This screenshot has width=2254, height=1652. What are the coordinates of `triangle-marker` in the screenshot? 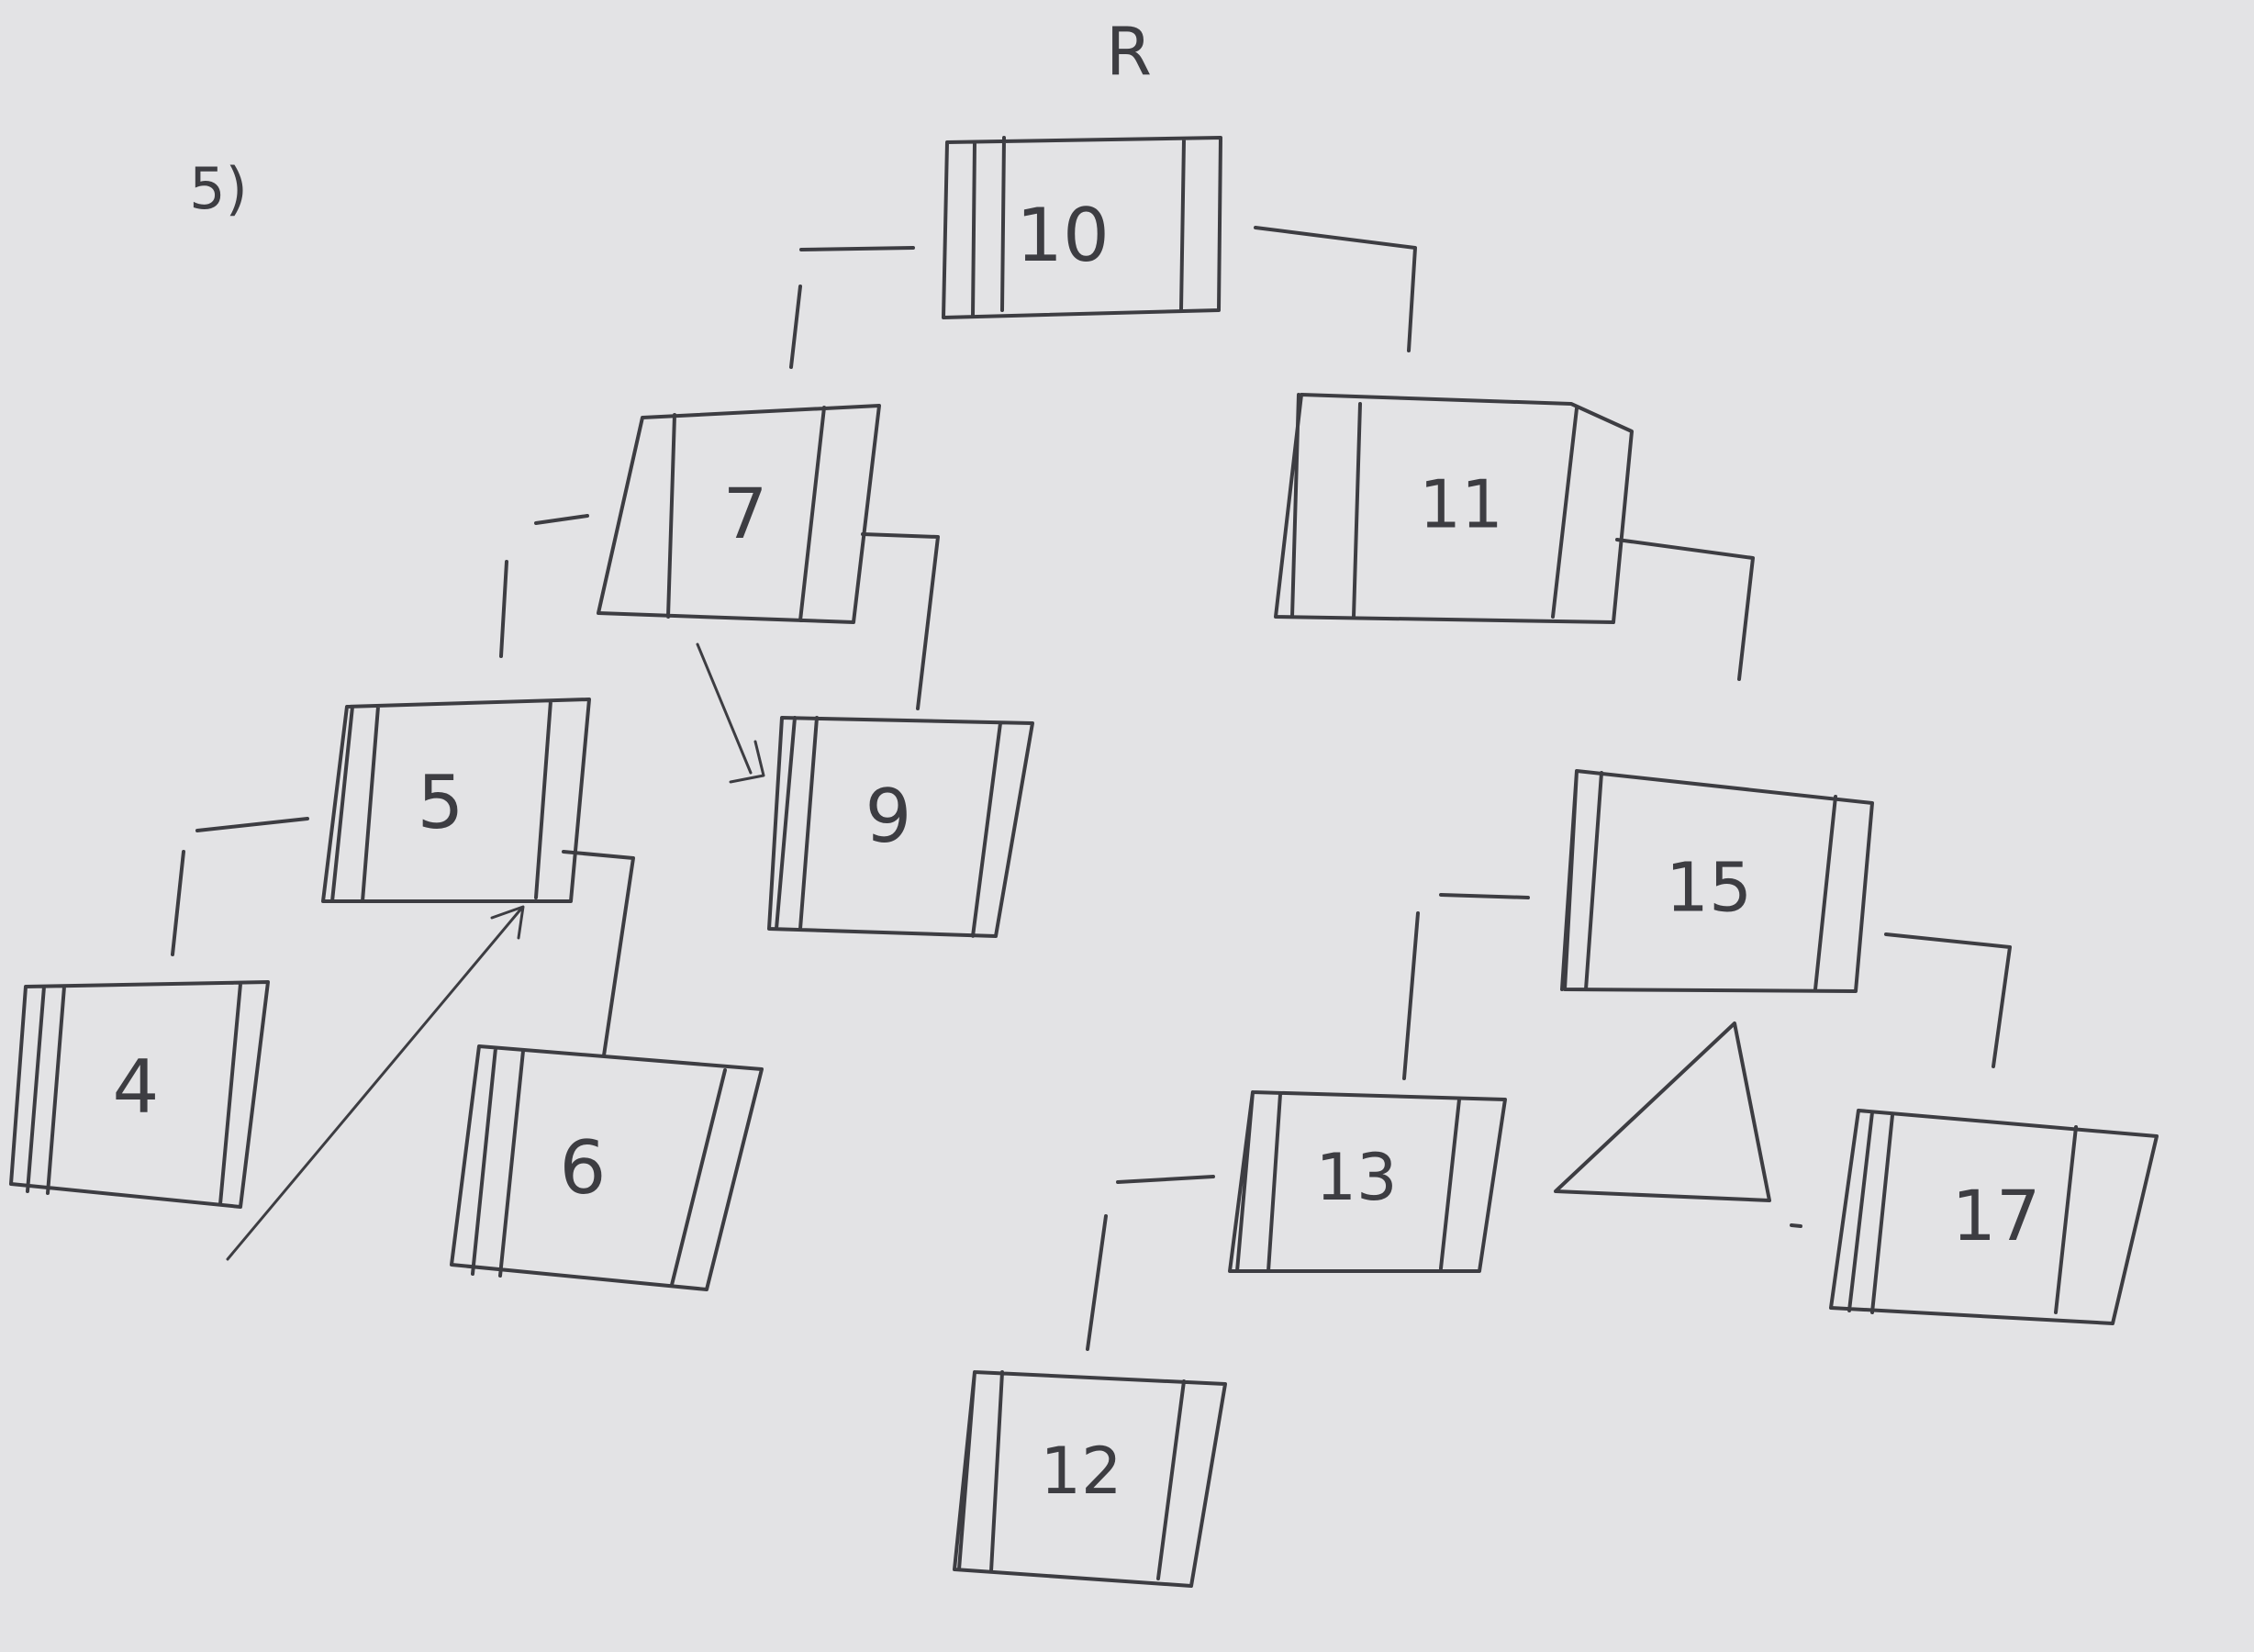 It's located at (1662, 1111).